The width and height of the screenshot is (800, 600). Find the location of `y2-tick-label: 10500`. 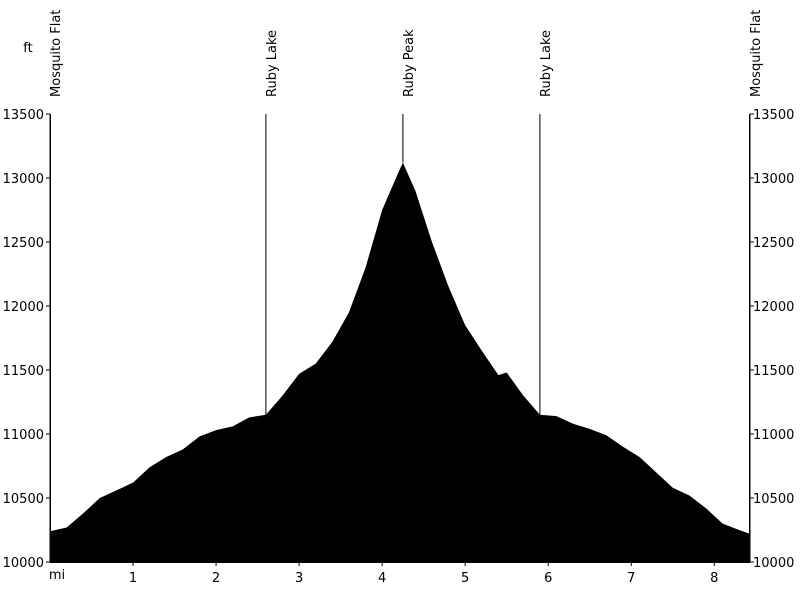

y2-tick-label: 10500 is located at coordinates (773, 499).